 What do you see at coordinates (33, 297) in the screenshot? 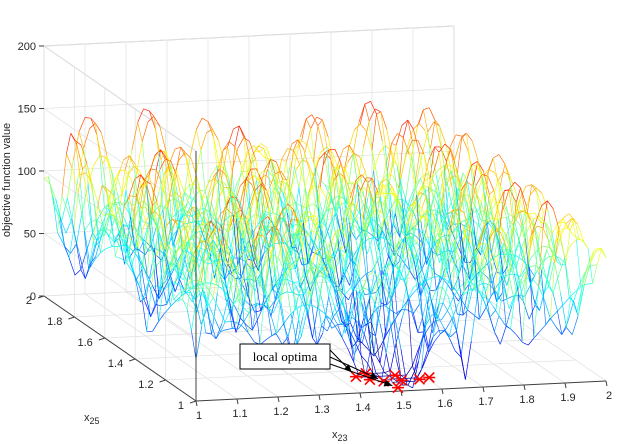
I see `z-tick-label-0: 0` at bounding box center [33, 297].